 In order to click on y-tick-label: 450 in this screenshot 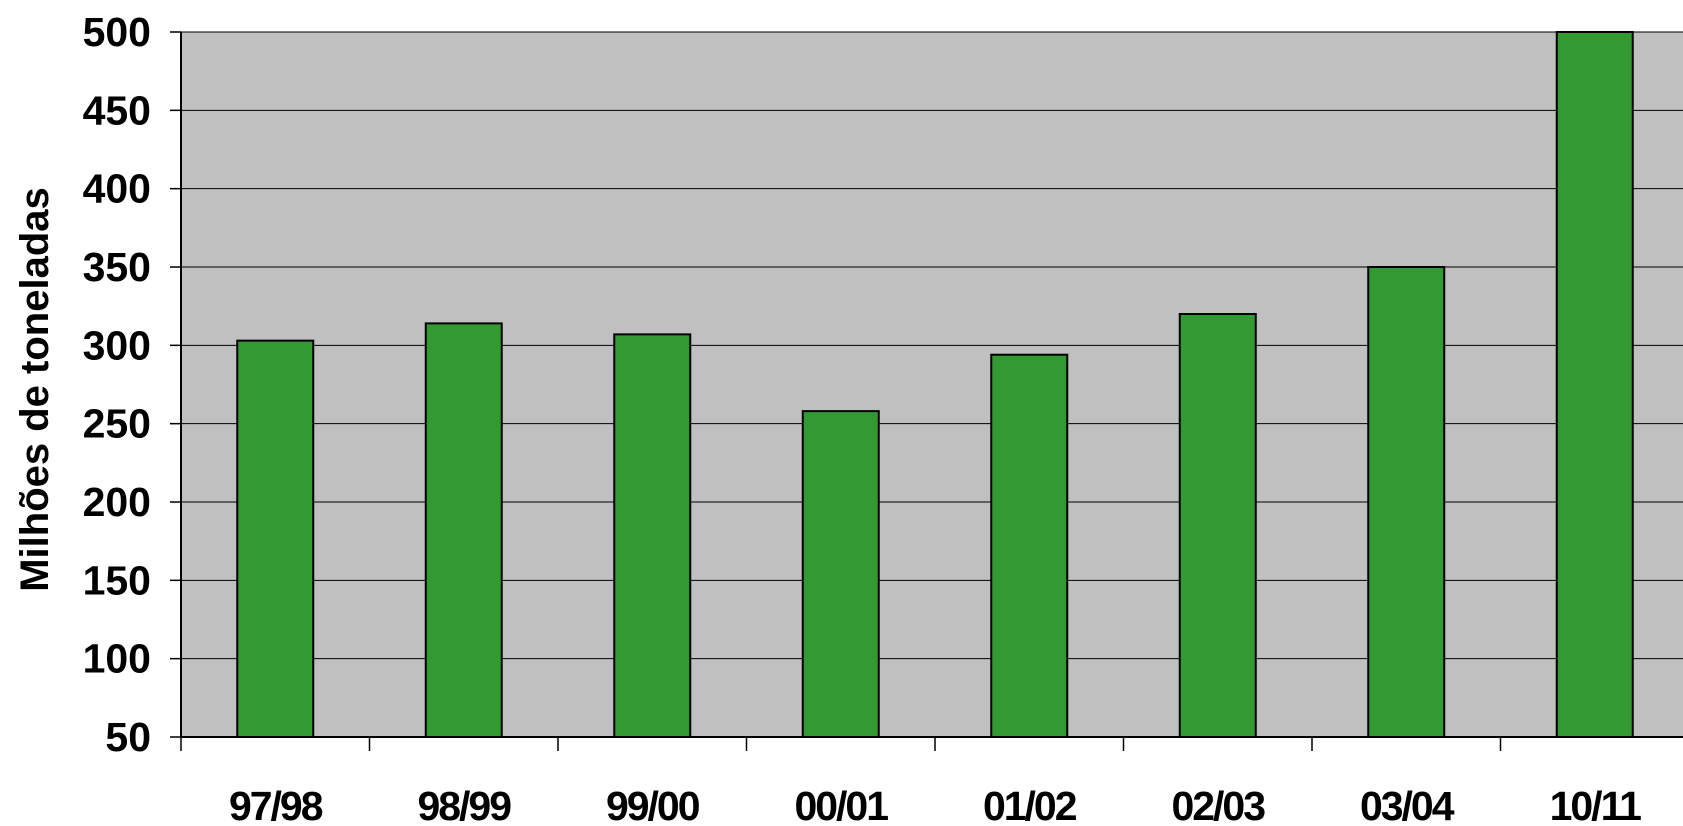, I will do `click(117, 110)`.